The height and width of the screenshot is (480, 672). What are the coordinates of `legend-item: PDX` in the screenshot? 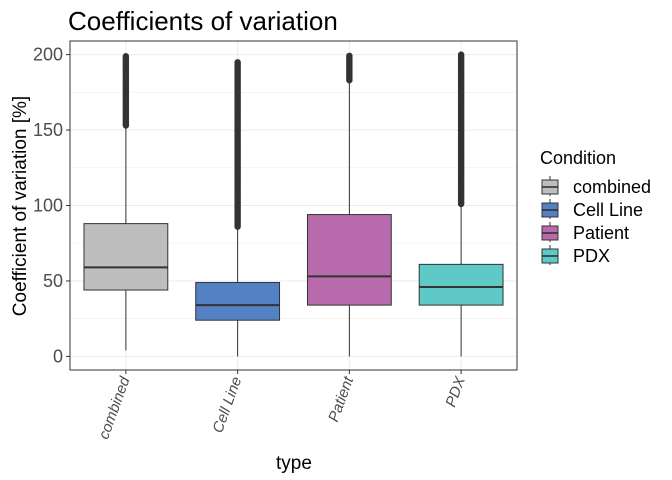 It's located at (575, 255).